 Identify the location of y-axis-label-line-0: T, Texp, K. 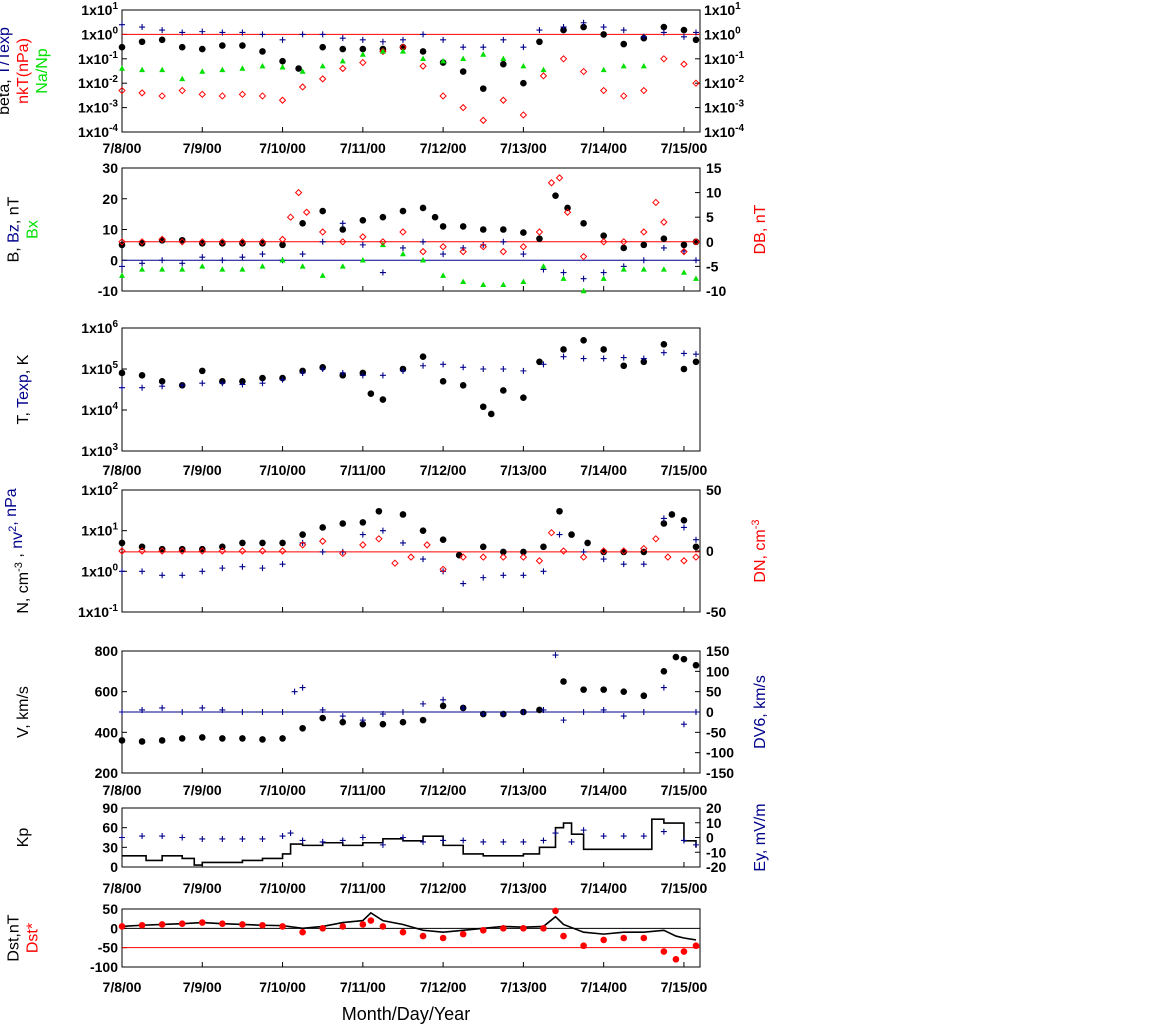
(23, 389).